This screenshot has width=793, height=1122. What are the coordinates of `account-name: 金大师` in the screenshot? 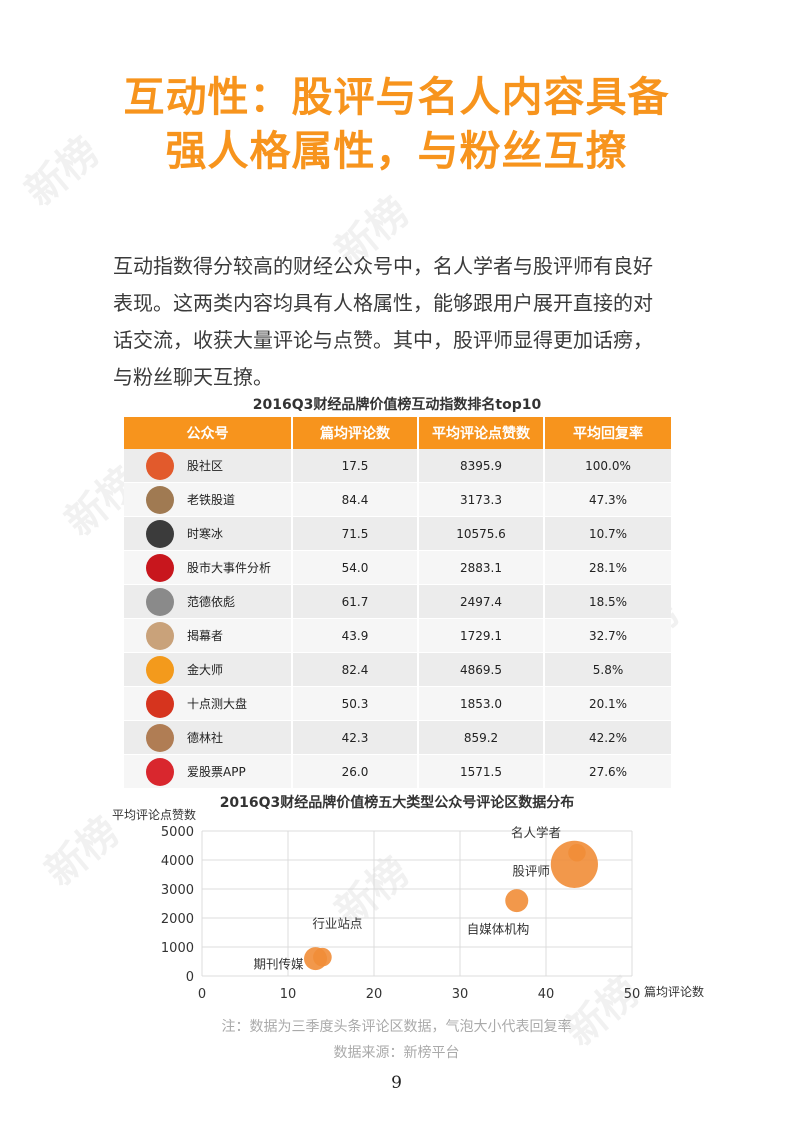 It's located at (205, 670).